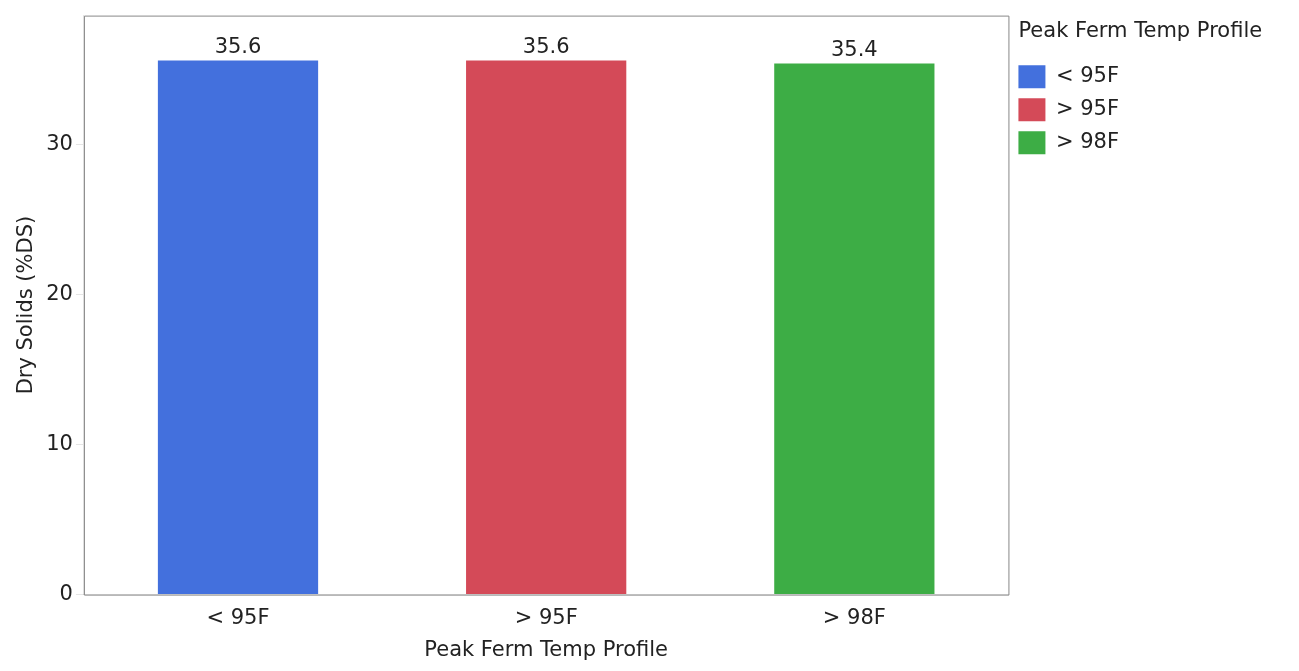 The width and height of the screenshot is (1299, 671). What do you see at coordinates (854, 48) in the screenshot?
I see `data-label: 35.4` at bounding box center [854, 48].